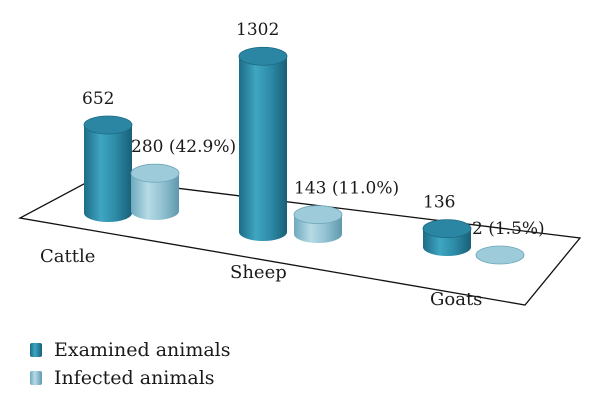 The height and width of the screenshot is (410, 600). Describe the element at coordinates (258, 272) in the screenshot. I see `category-label-sheep: Sheep` at that location.